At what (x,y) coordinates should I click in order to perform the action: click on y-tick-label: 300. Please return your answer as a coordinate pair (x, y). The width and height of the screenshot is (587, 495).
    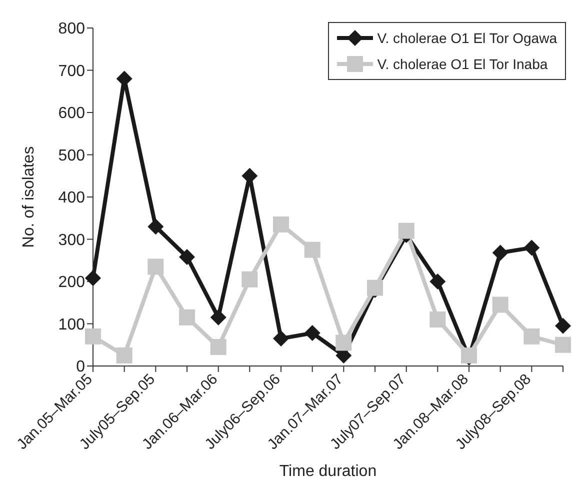
    Looking at the image, I should click on (72, 240).